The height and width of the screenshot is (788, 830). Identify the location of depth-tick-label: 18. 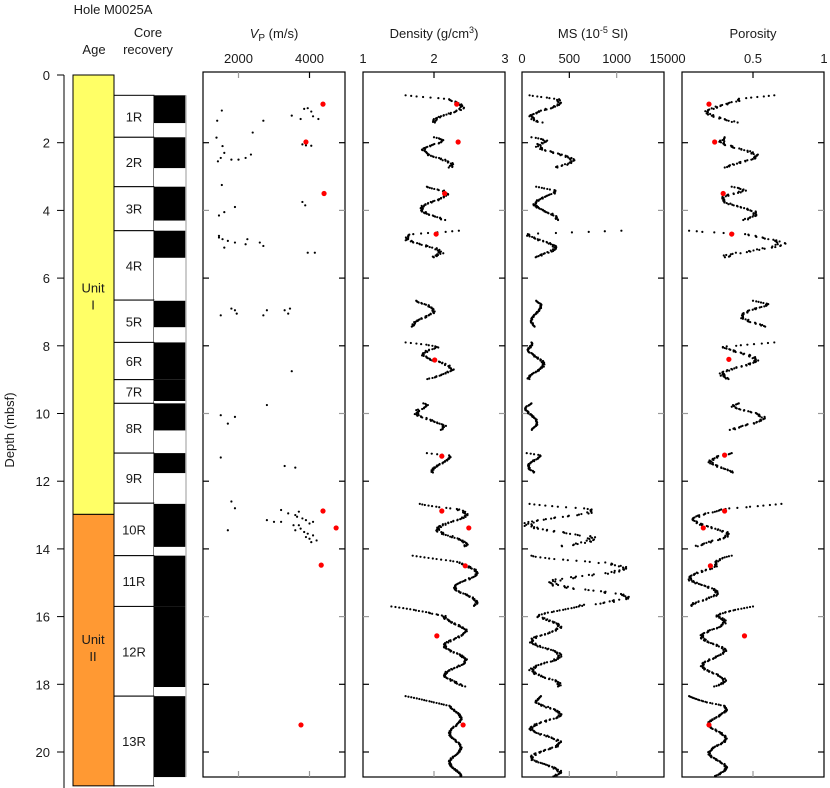
(43, 684).